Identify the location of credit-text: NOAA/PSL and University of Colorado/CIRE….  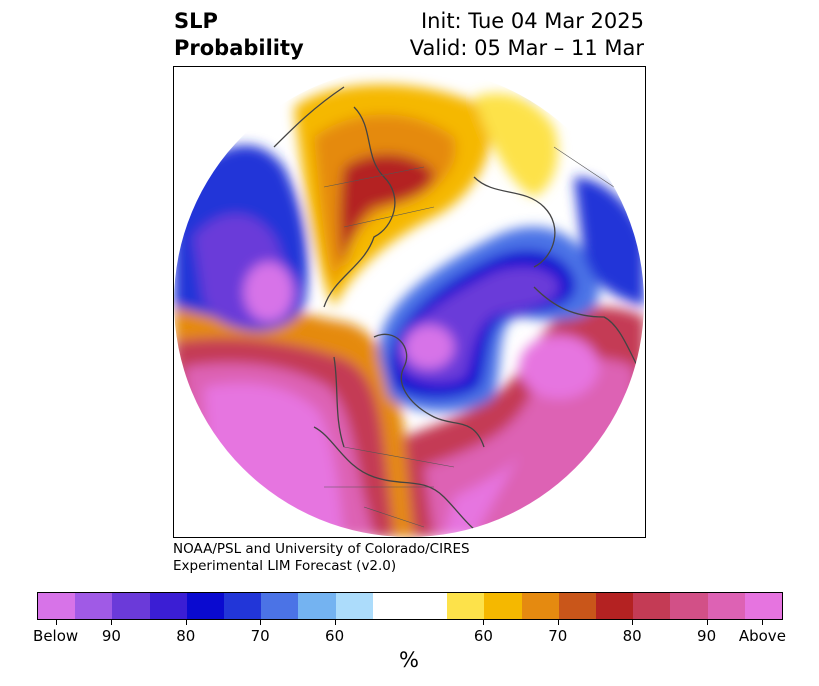
(321, 558).